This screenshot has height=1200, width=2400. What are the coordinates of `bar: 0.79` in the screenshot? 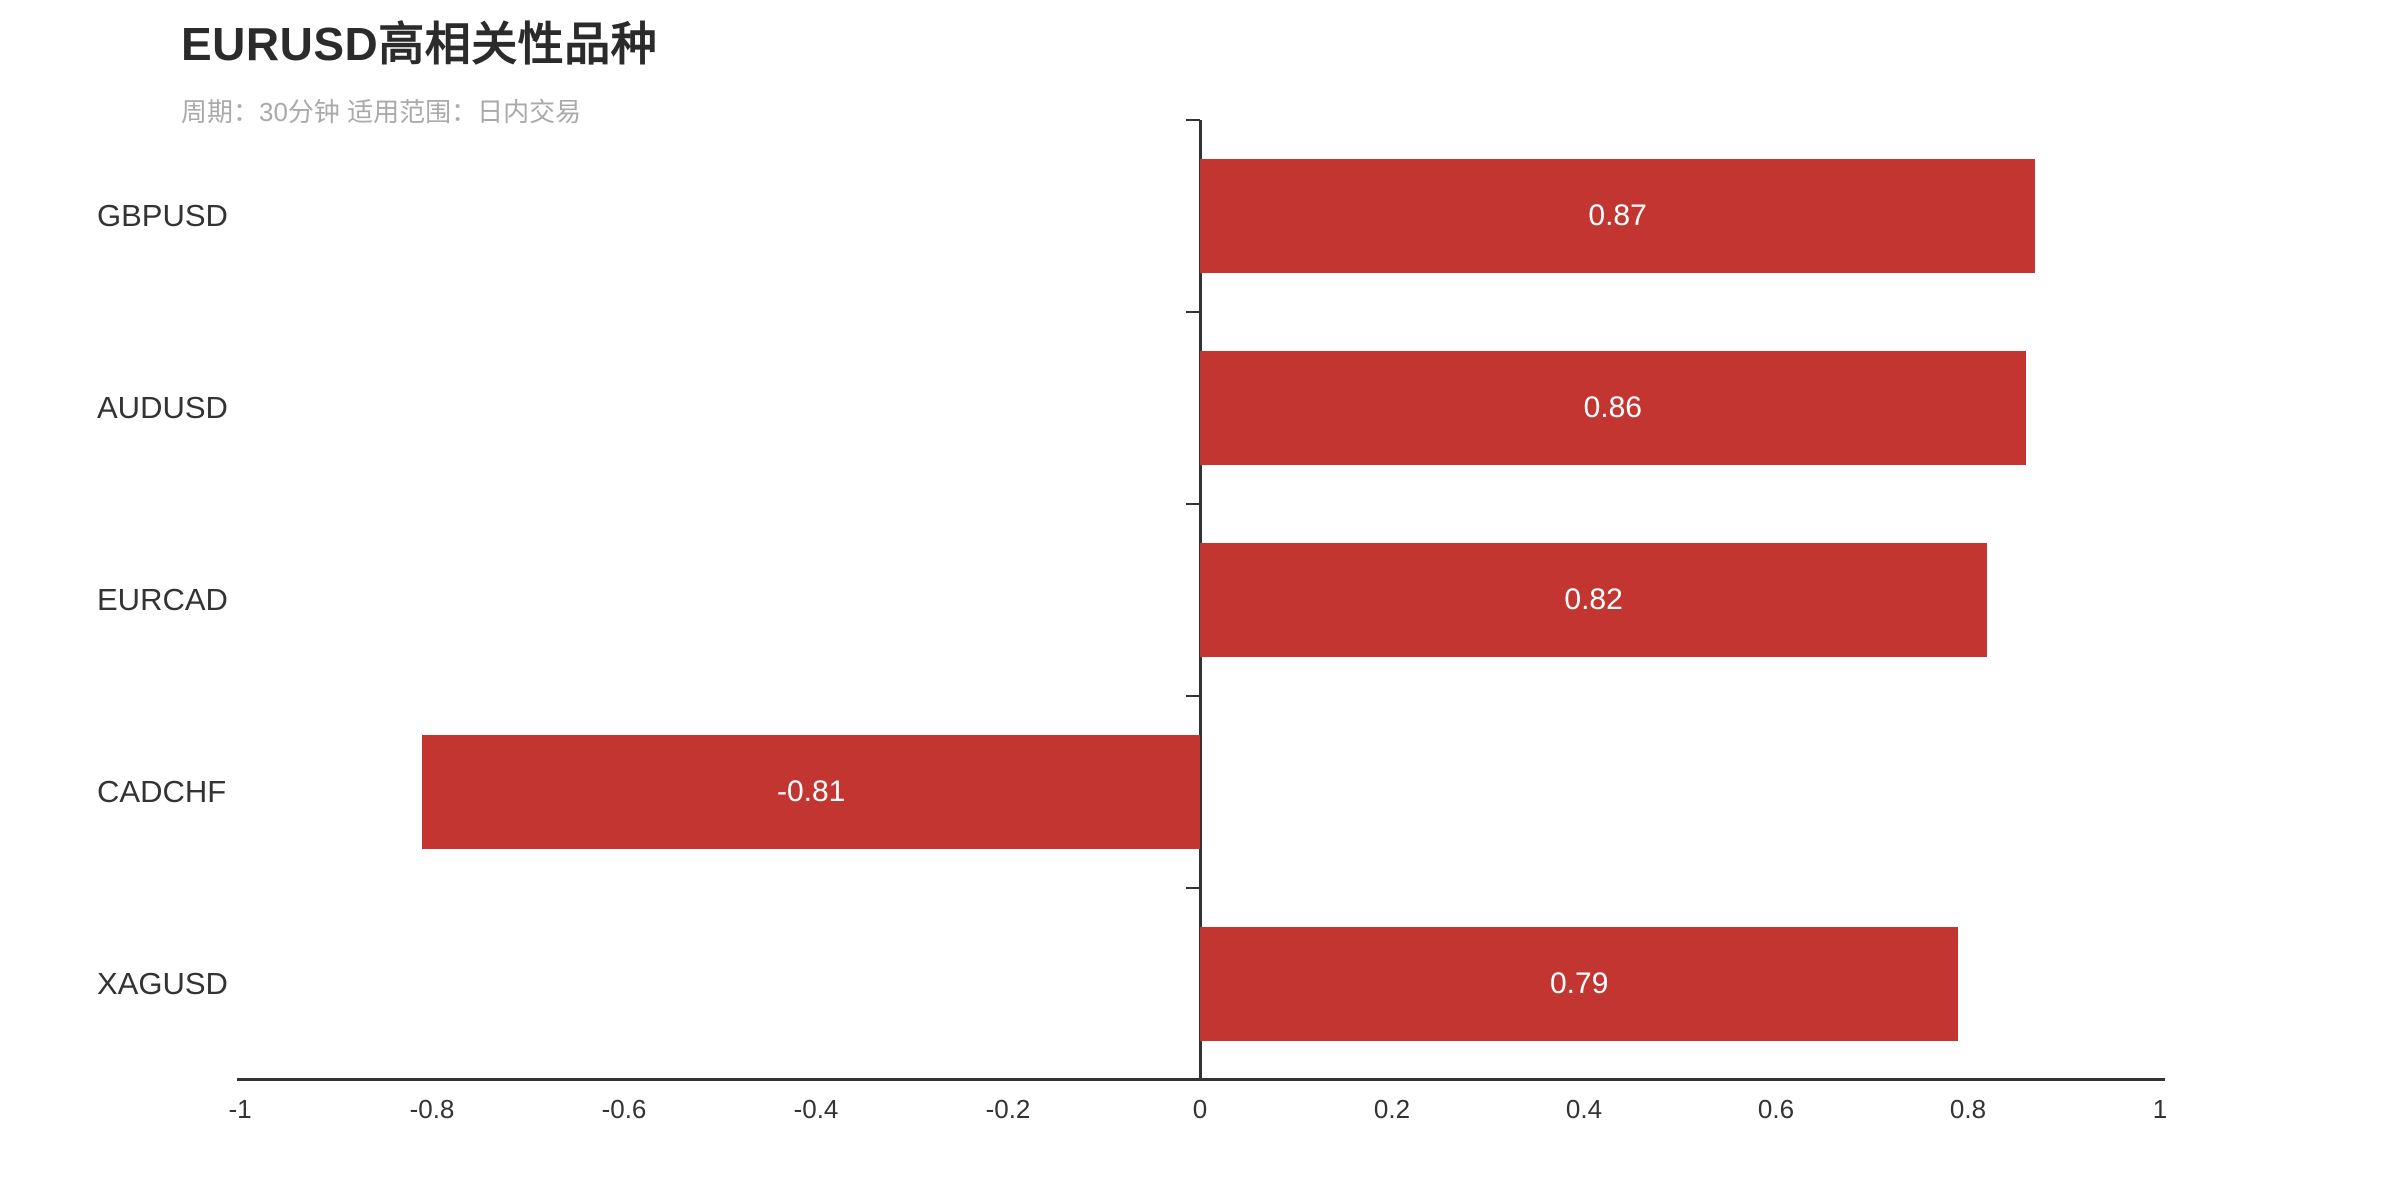 It's located at (1579, 984).